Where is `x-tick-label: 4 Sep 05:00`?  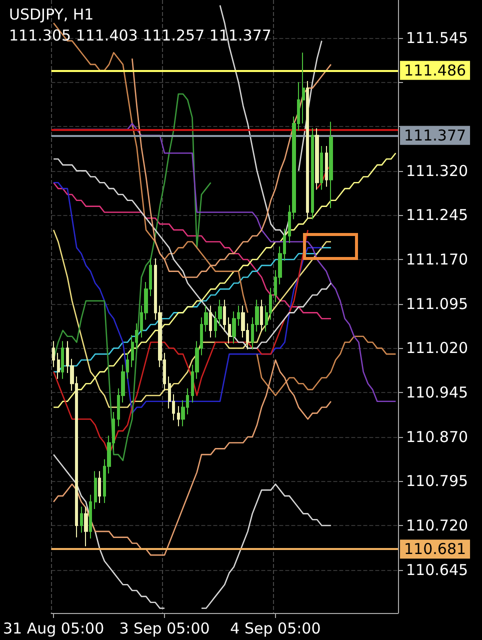 x-tick-label: 4 Sep 05:00 is located at coordinates (275, 629).